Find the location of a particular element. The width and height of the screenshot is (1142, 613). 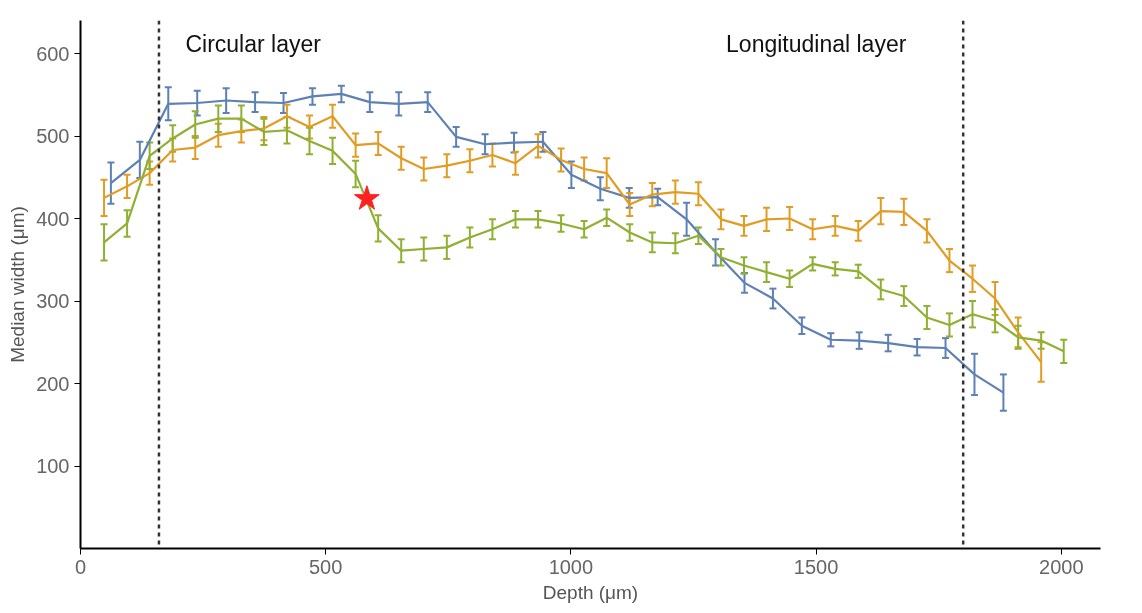

x-tick-label: 1000 is located at coordinates (571, 566).